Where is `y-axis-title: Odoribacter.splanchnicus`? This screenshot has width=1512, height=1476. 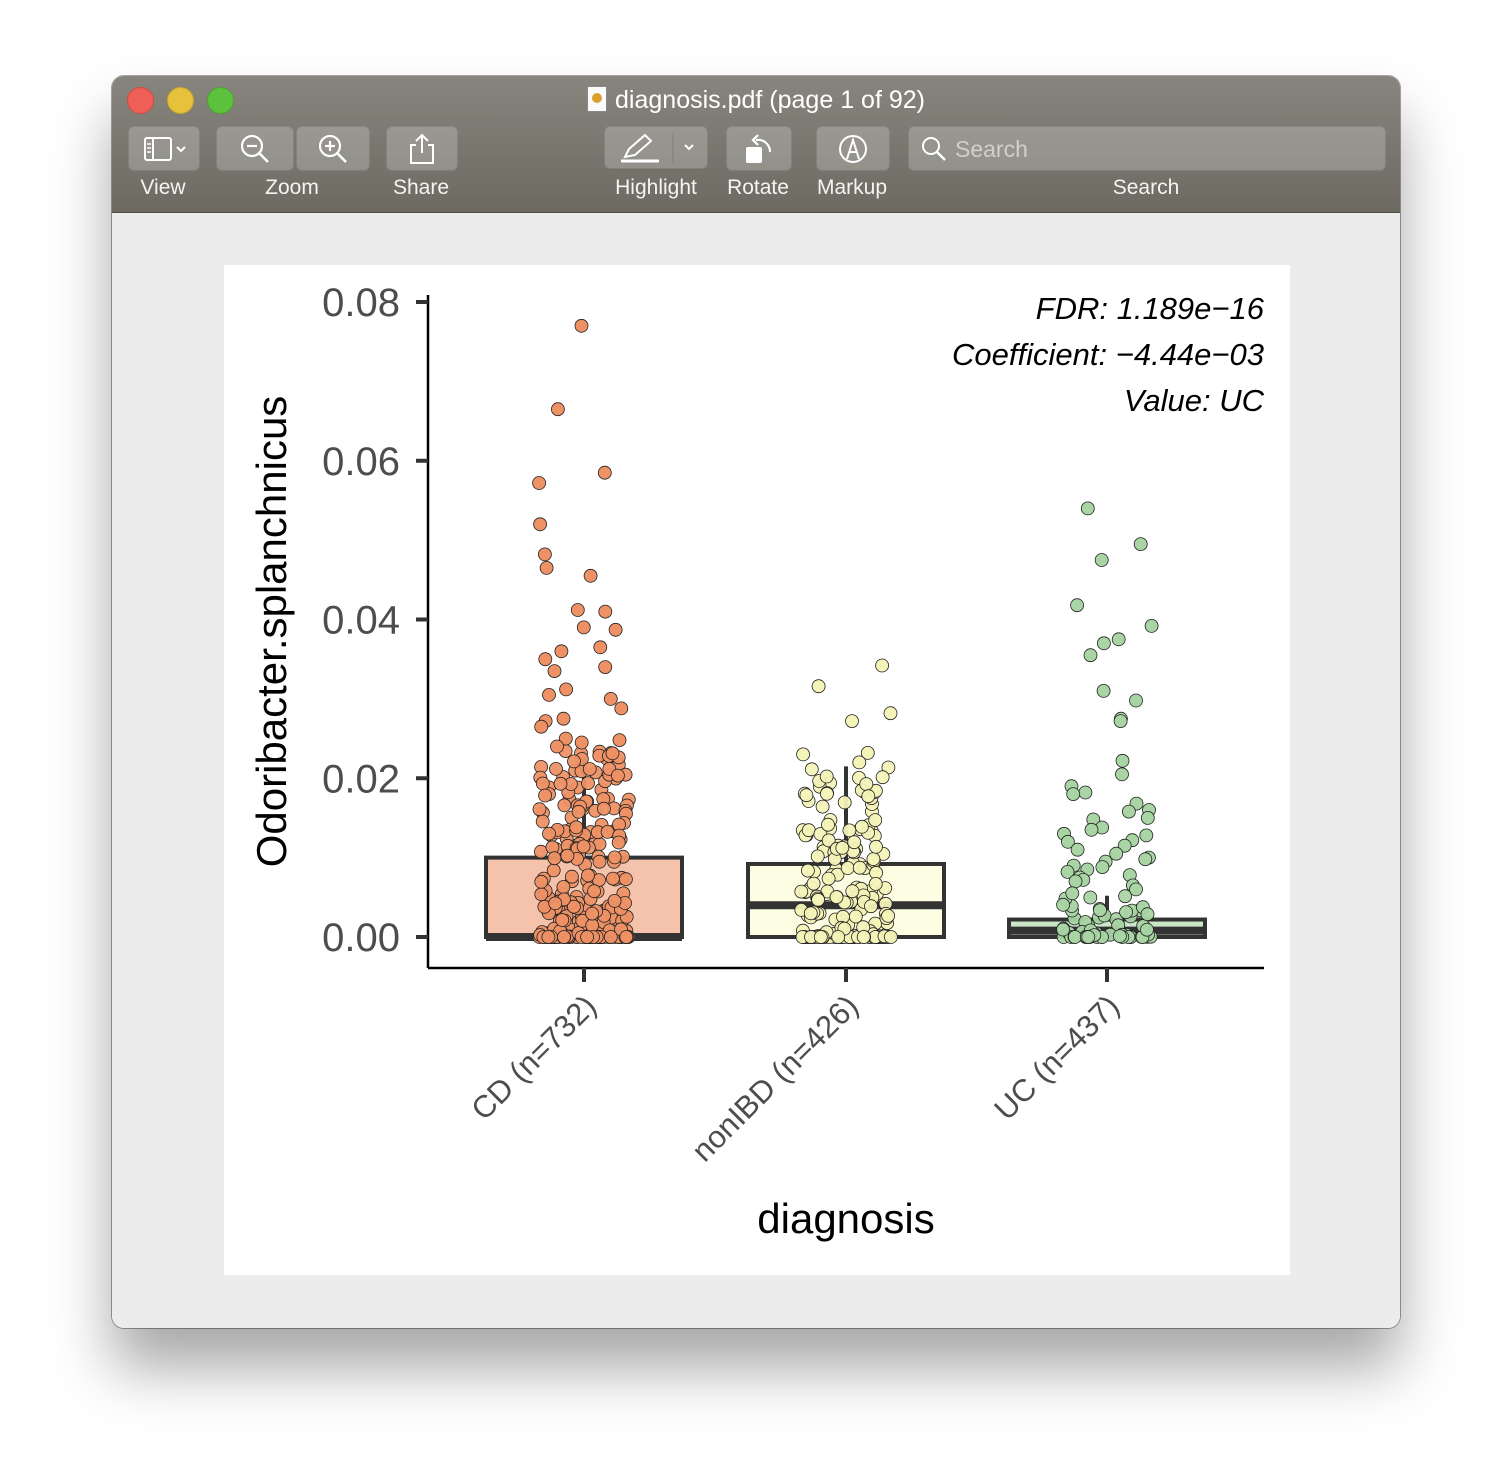
y-axis-title: Odoribacter.splanchnicus is located at coordinates (271, 632).